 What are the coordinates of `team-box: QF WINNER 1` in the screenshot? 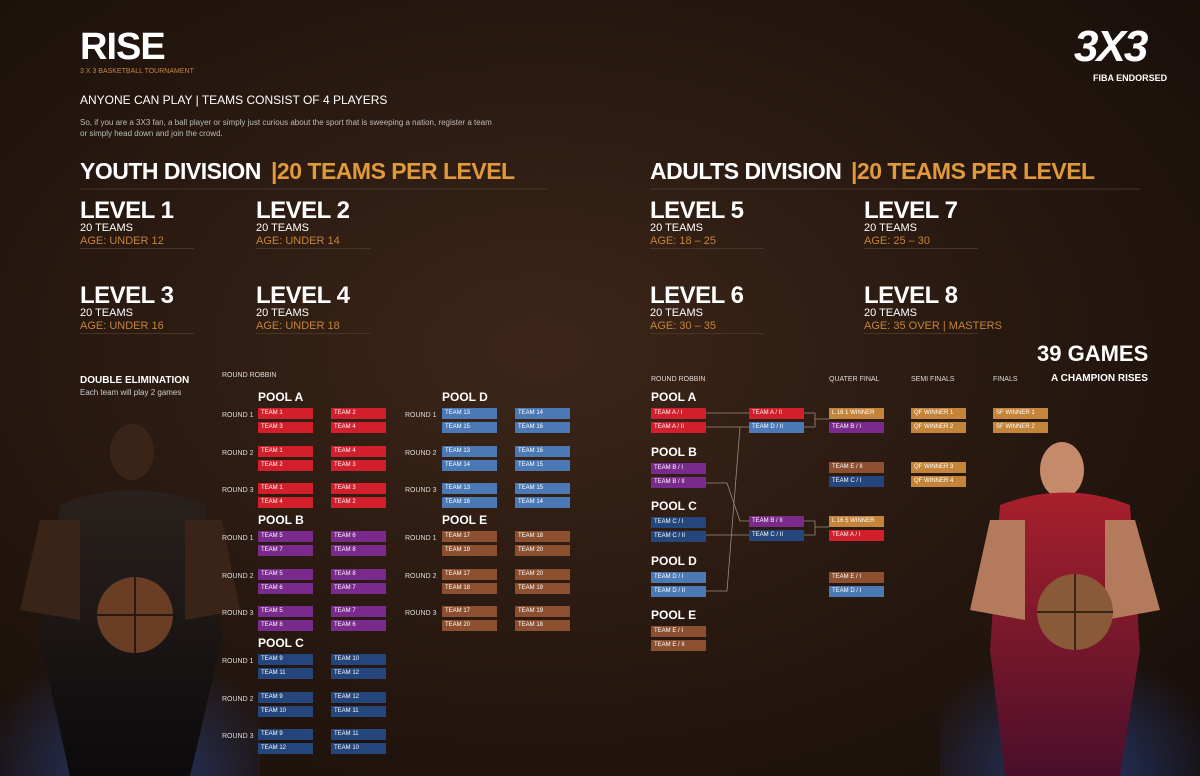 It's located at (938, 413).